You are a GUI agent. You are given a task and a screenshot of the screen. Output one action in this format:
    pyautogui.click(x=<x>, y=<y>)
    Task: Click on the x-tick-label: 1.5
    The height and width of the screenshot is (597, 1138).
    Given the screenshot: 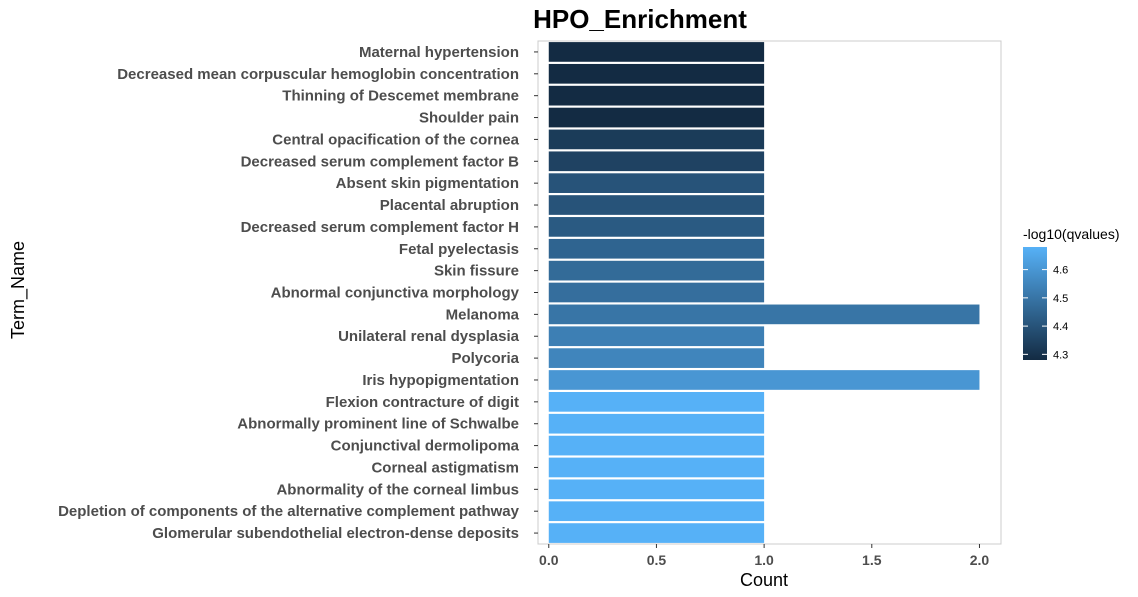 What is the action you would take?
    pyautogui.click(x=872, y=560)
    